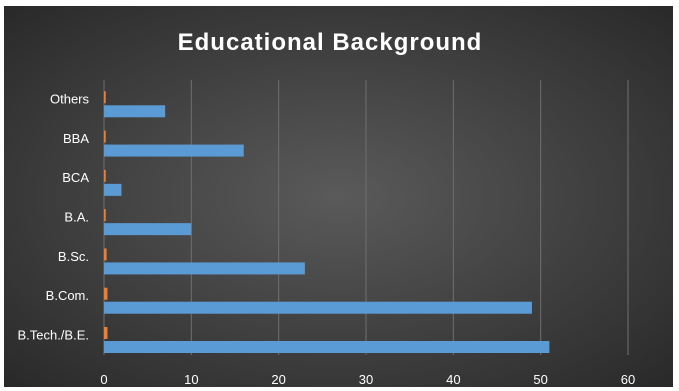 The height and width of the screenshot is (391, 679). What do you see at coordinates (76, 217) in the screenshot?
I see `y-tick-label: B.A.` at bounding box center [76, 217].